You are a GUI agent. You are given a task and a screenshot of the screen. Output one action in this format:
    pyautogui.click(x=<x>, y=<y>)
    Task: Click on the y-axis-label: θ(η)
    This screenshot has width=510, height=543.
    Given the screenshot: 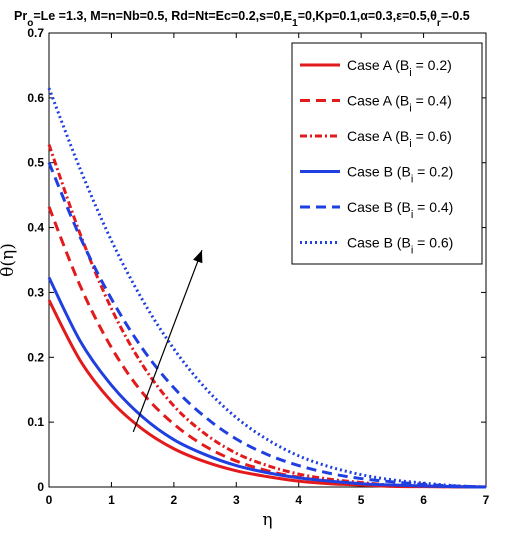 What is the action you would take?
    pyautogui.click(x=9, y=260)
    